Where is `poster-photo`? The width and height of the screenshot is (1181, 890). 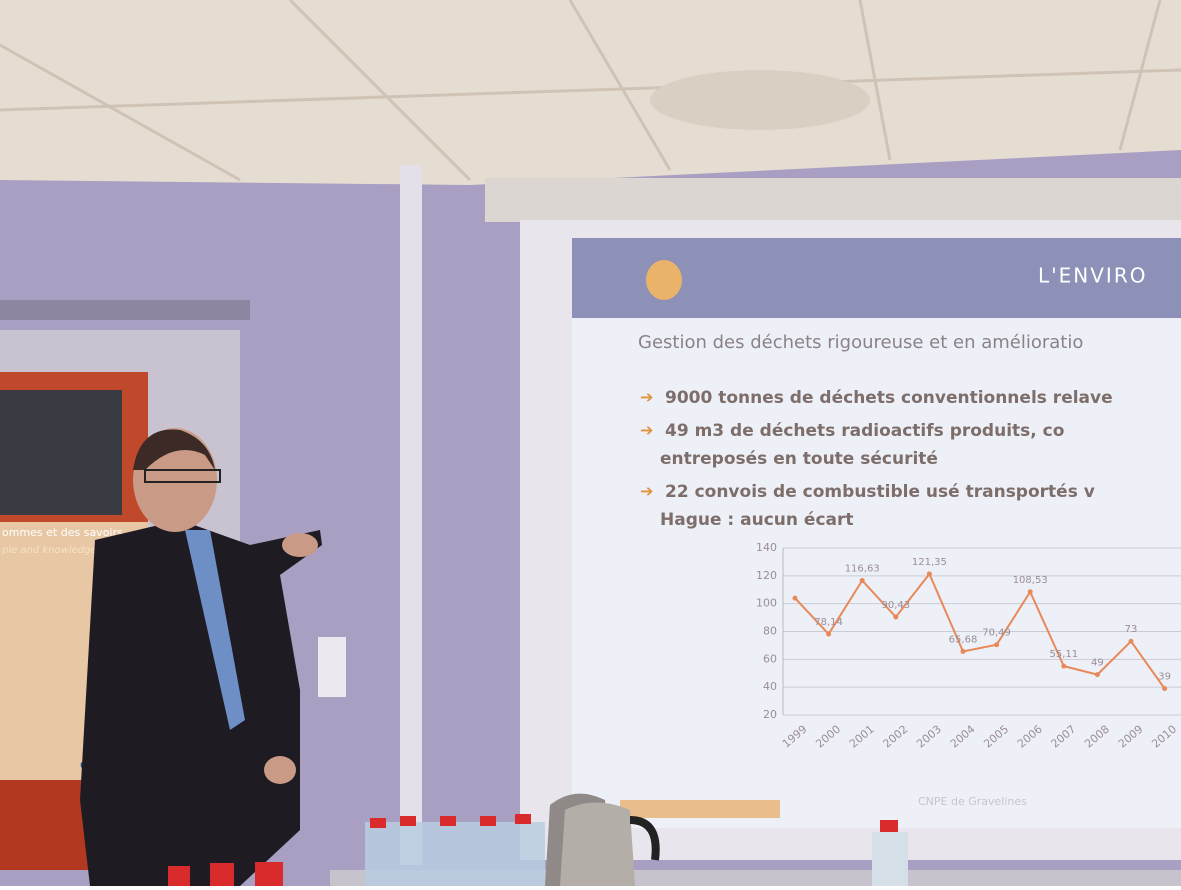
poster-photo is located at coordinates (61, 452).